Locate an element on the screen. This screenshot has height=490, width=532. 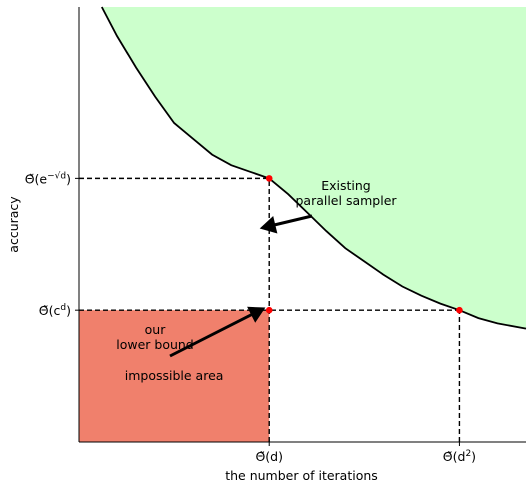
y-axis-label: accuracy is located at coordinates (13, 224).